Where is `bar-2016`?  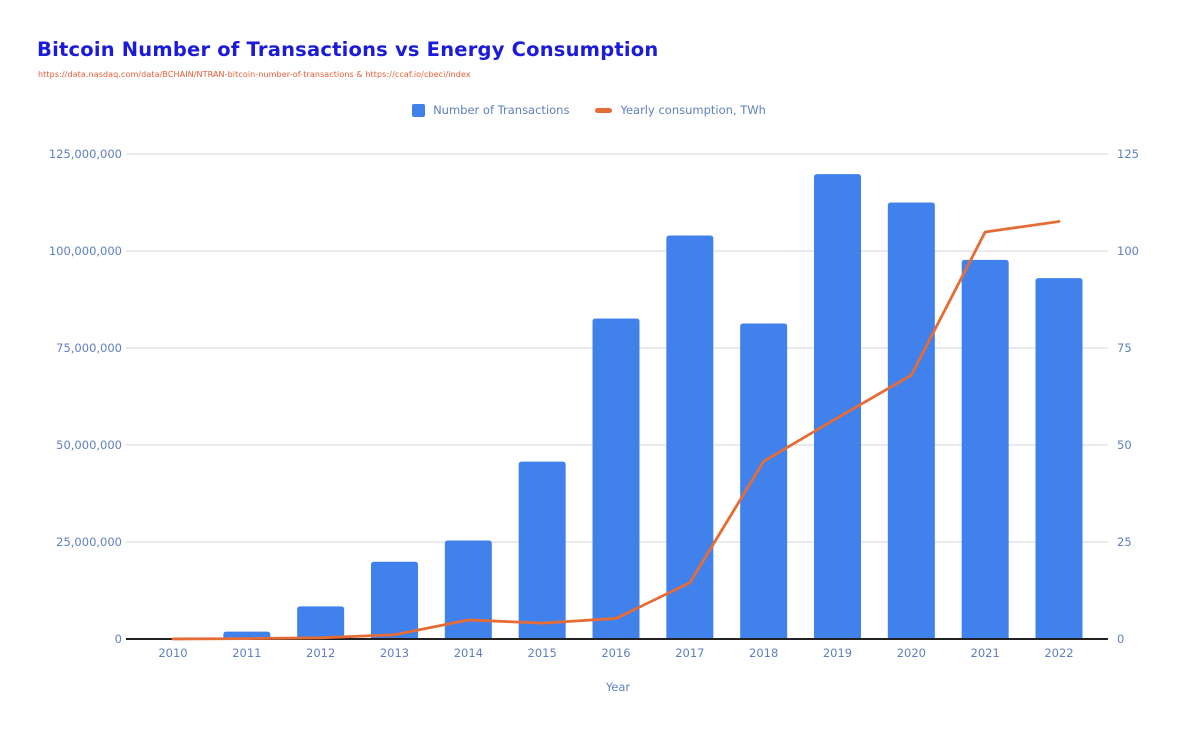 bar-2016 is located at coordinates (616, 478).